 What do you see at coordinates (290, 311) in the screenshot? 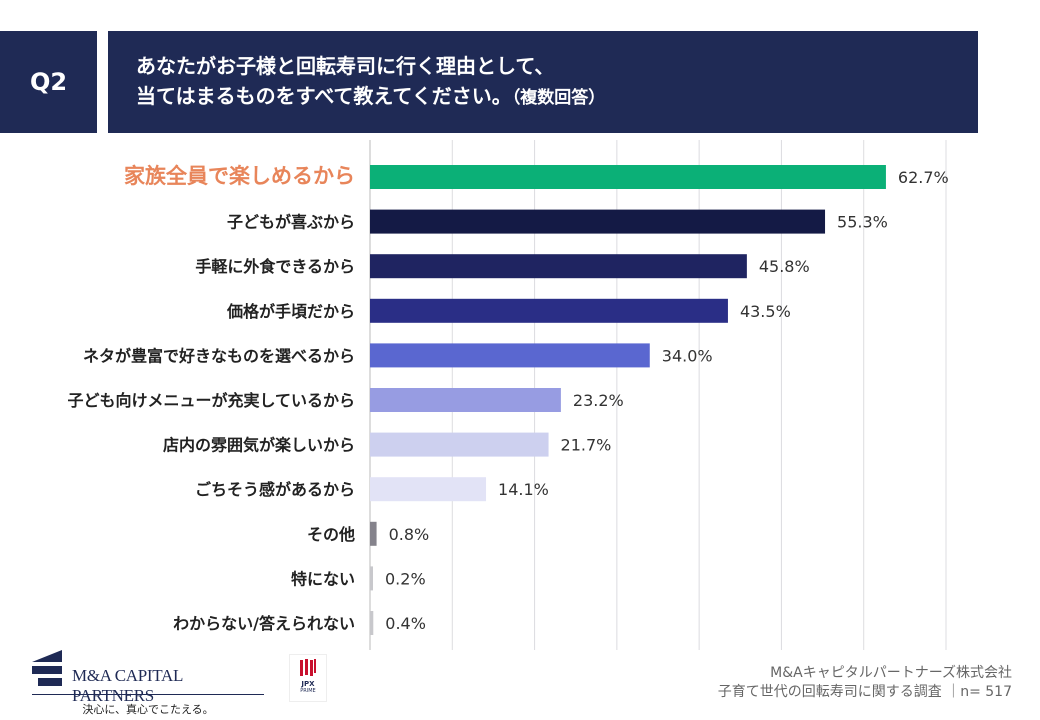
I see `category-label: 価格が手頃だから` at bounding box center [290, 311].